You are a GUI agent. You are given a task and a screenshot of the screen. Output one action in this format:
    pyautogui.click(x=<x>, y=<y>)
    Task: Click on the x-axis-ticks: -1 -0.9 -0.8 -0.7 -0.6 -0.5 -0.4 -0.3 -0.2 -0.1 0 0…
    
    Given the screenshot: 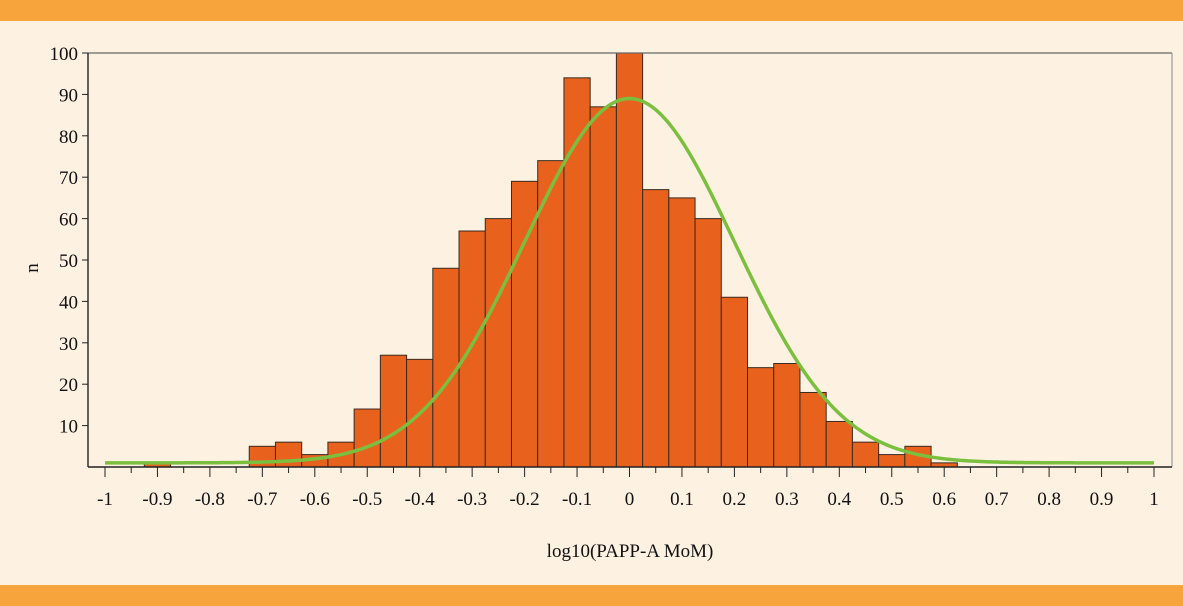 What is the action you would take?
    pyautogui.click(x=628, y=488)
    